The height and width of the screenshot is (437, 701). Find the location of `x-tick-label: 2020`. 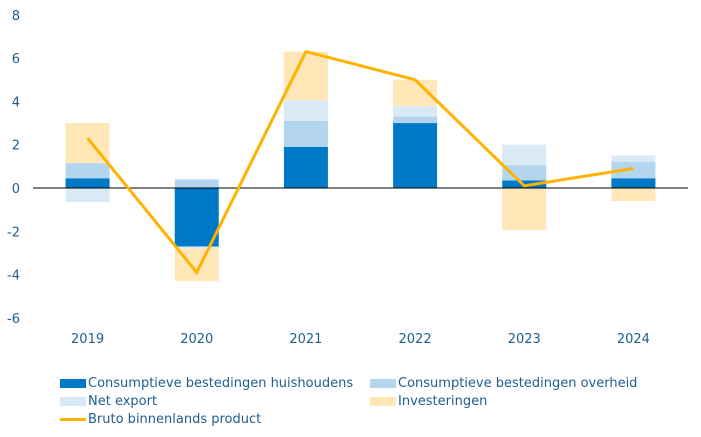

x-tick-label: 2020 is located at coordinates (196, 339).